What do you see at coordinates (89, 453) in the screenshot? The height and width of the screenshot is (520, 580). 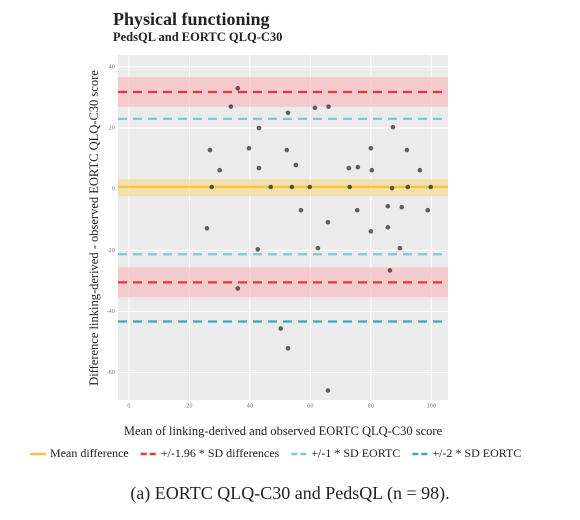 I see `legend-label: Mean difference` at bounding box center [89, 453].